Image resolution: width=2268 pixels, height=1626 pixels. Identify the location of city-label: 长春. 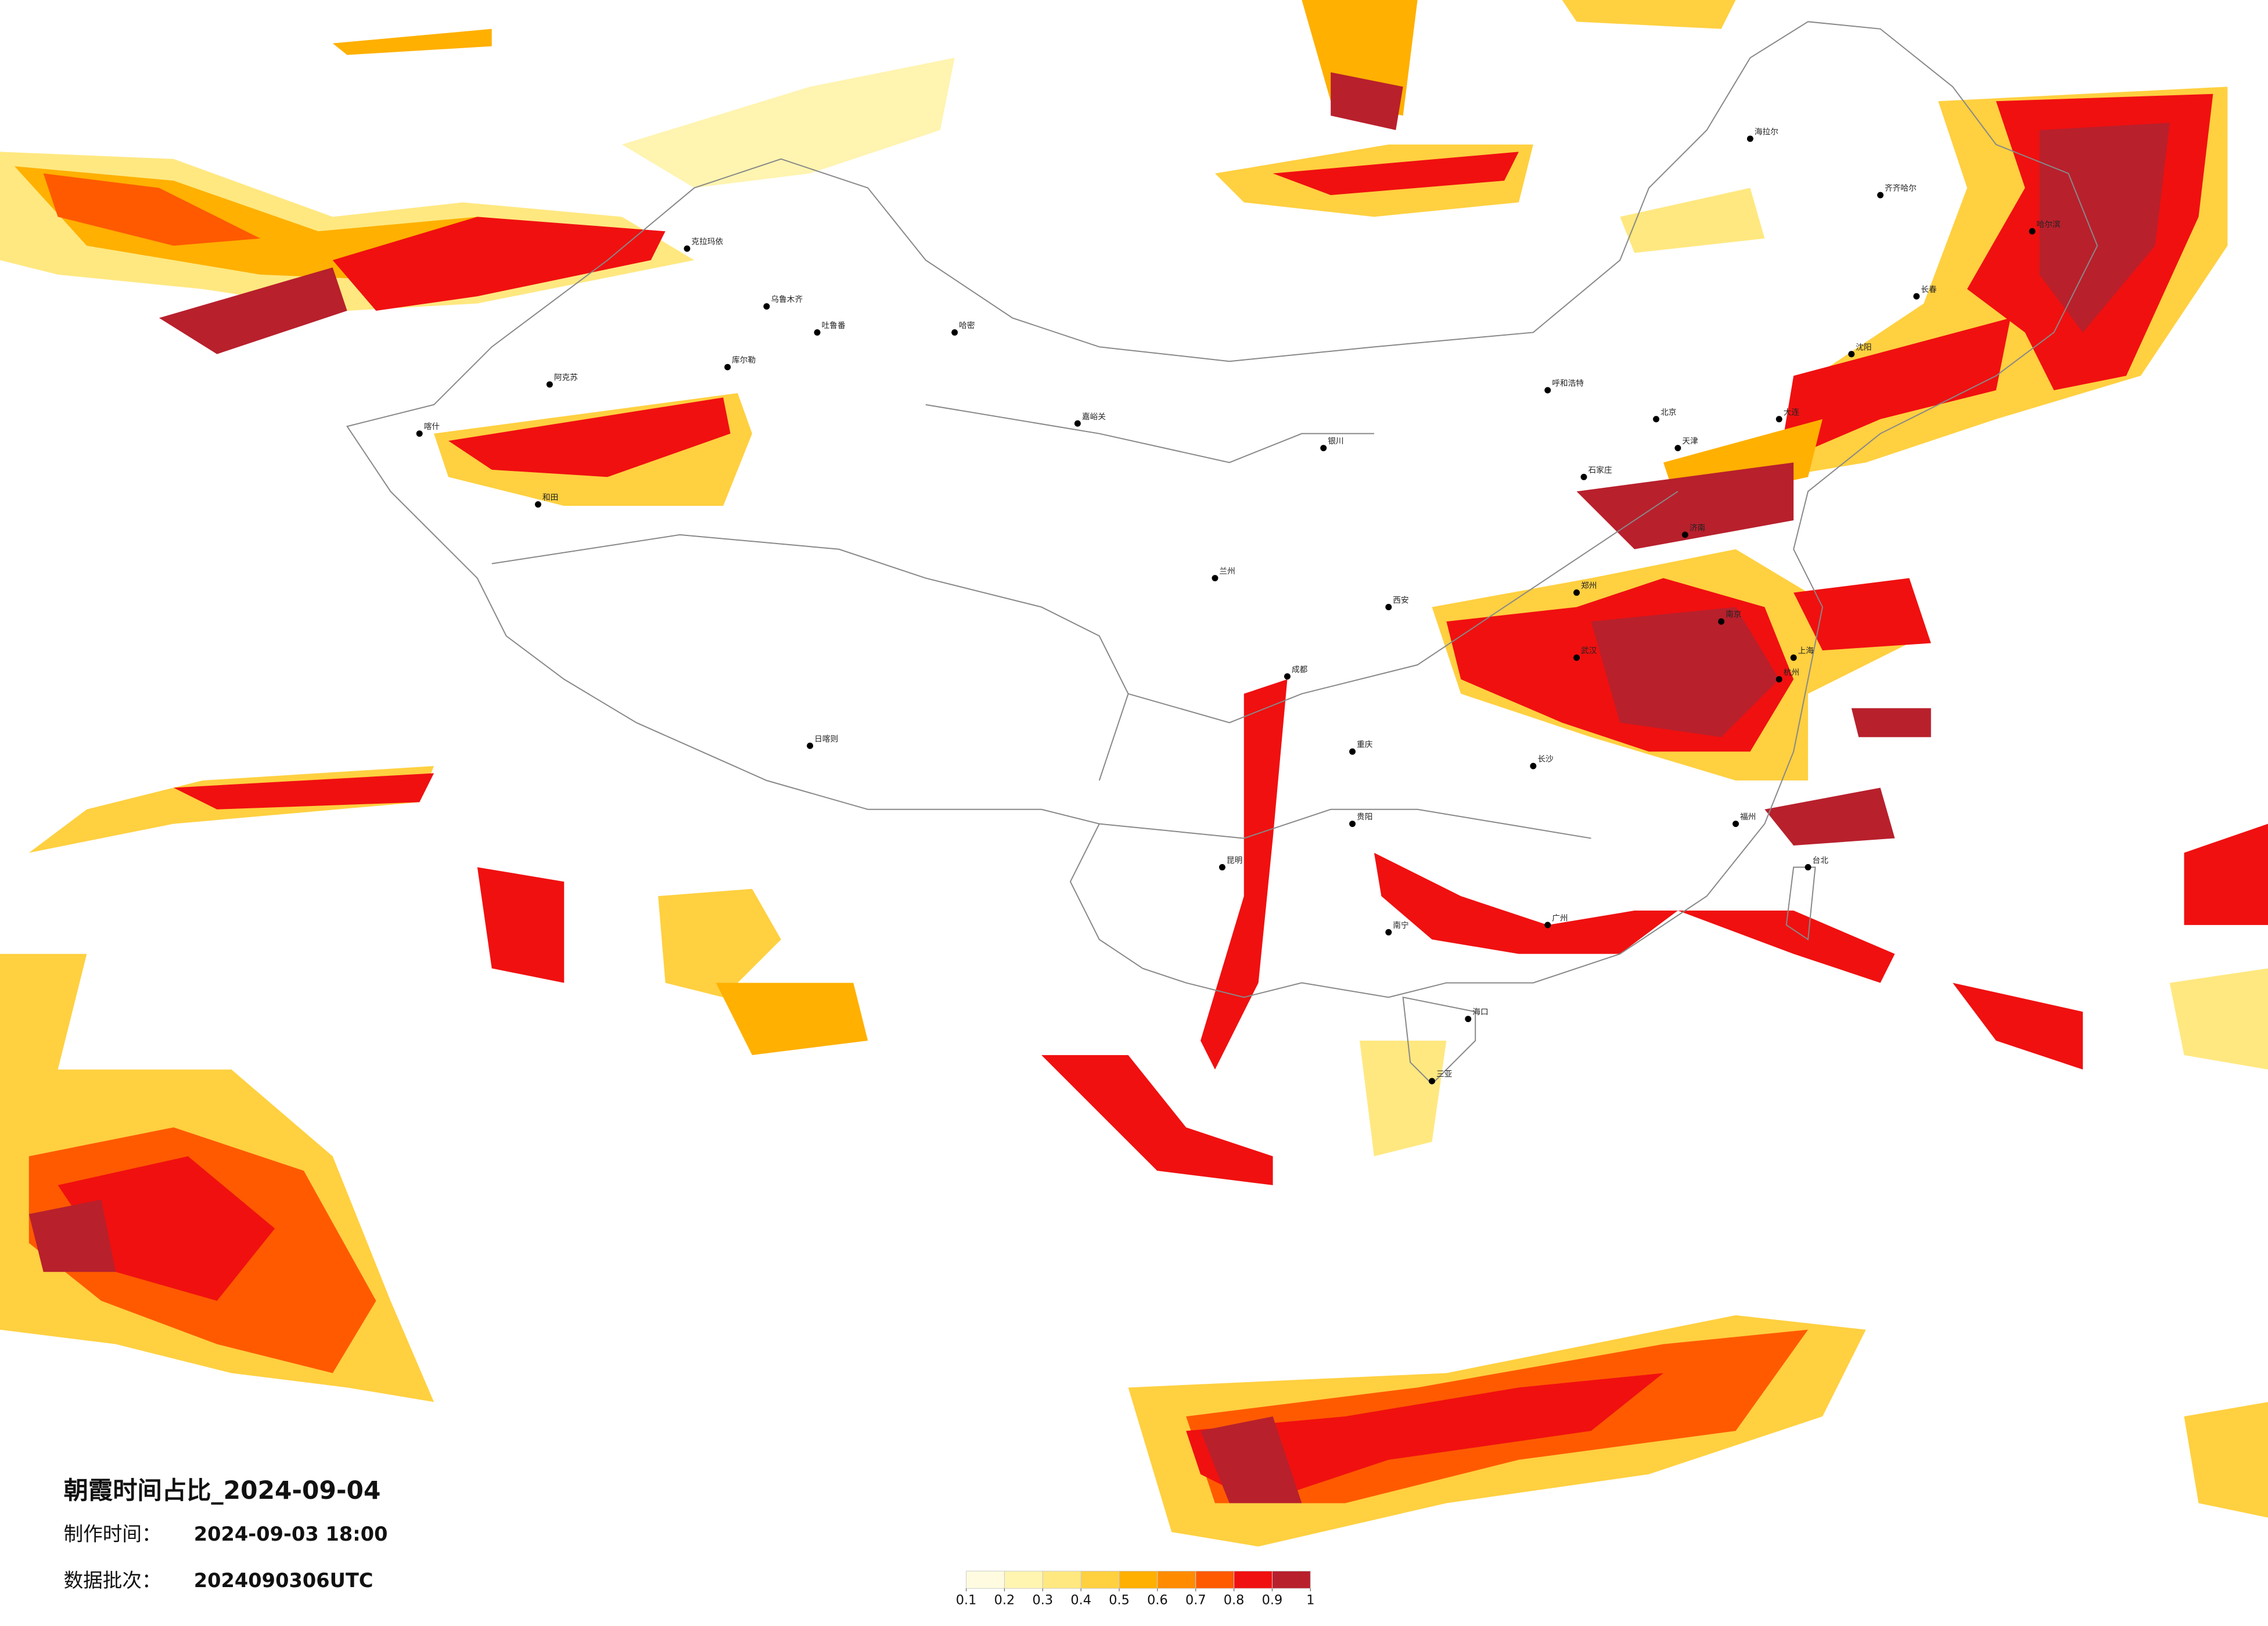
(1929, 289).